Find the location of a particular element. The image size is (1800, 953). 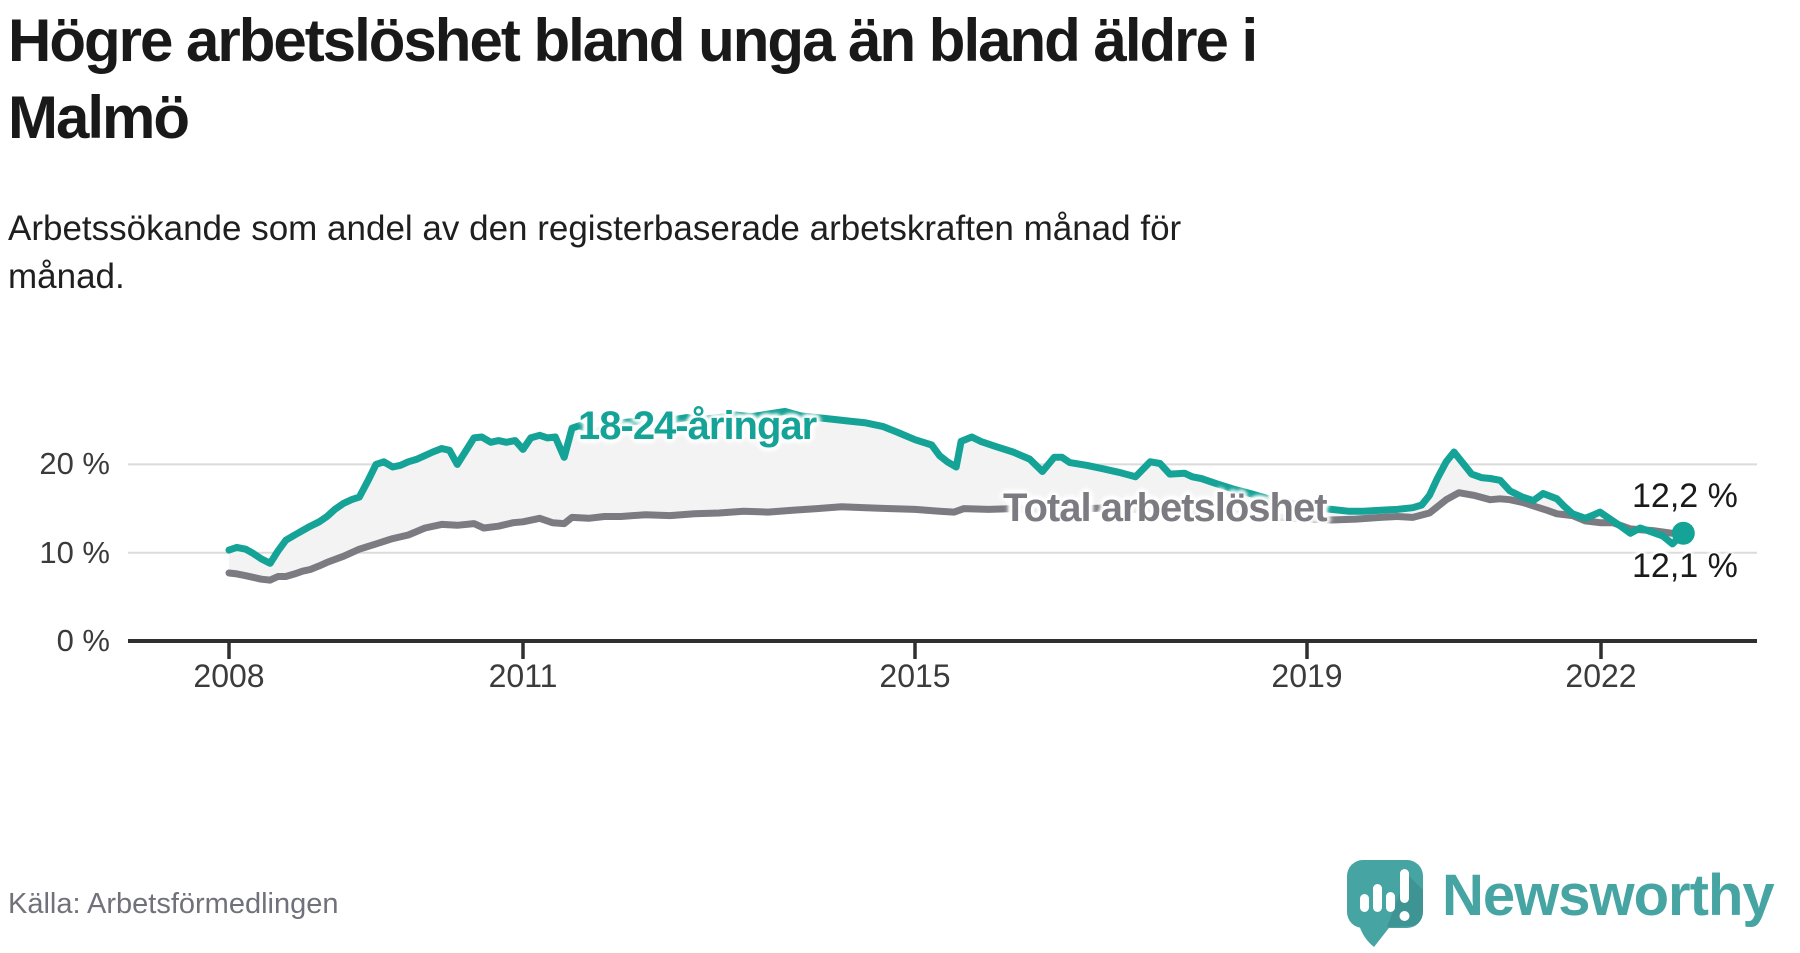

series-label-total: Total arbetslöshet is located at coordinates (1165, 508).